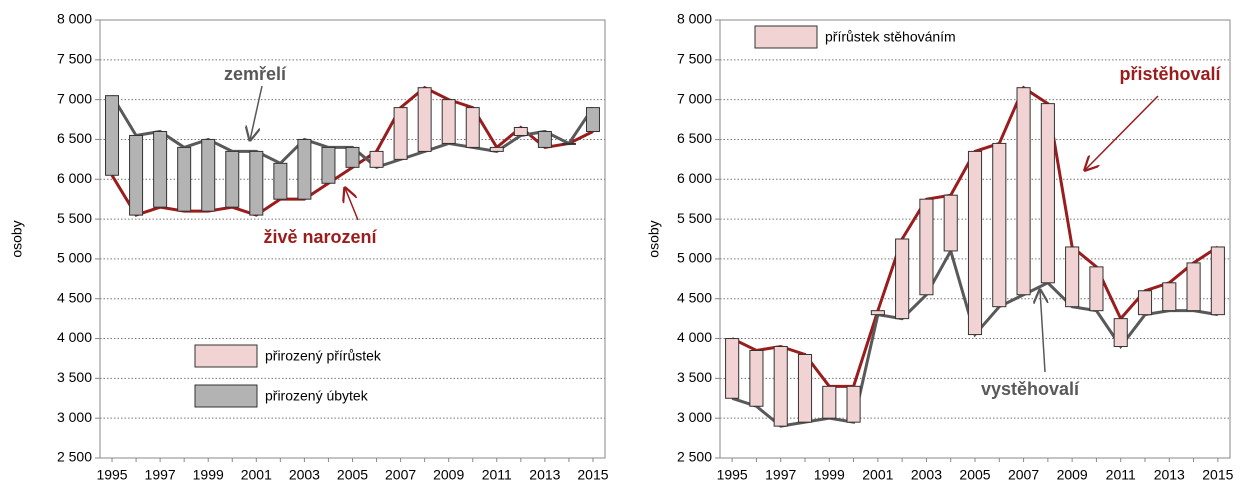 The image size is (1247, 489). I want to click on annotation: vystěhovalí, so click(1030, 389).